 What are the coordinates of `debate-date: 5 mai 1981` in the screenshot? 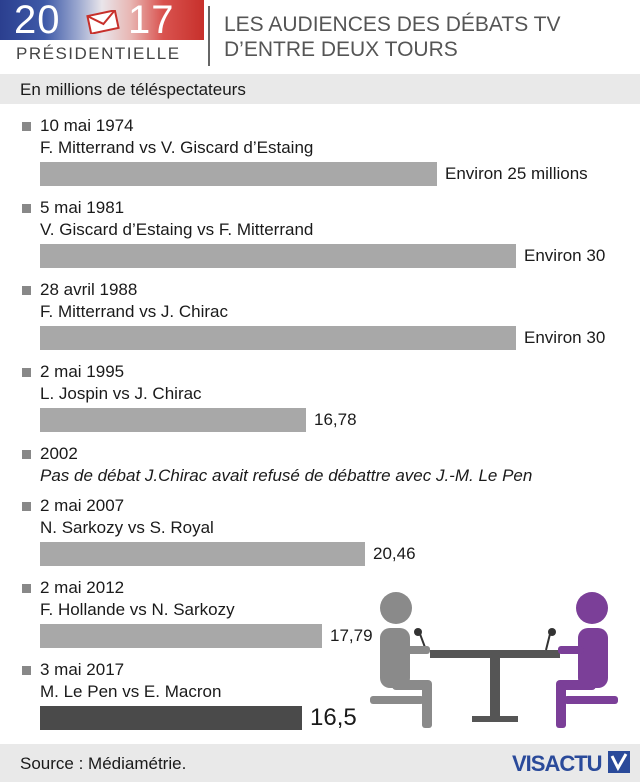 It's located at (82, 207).